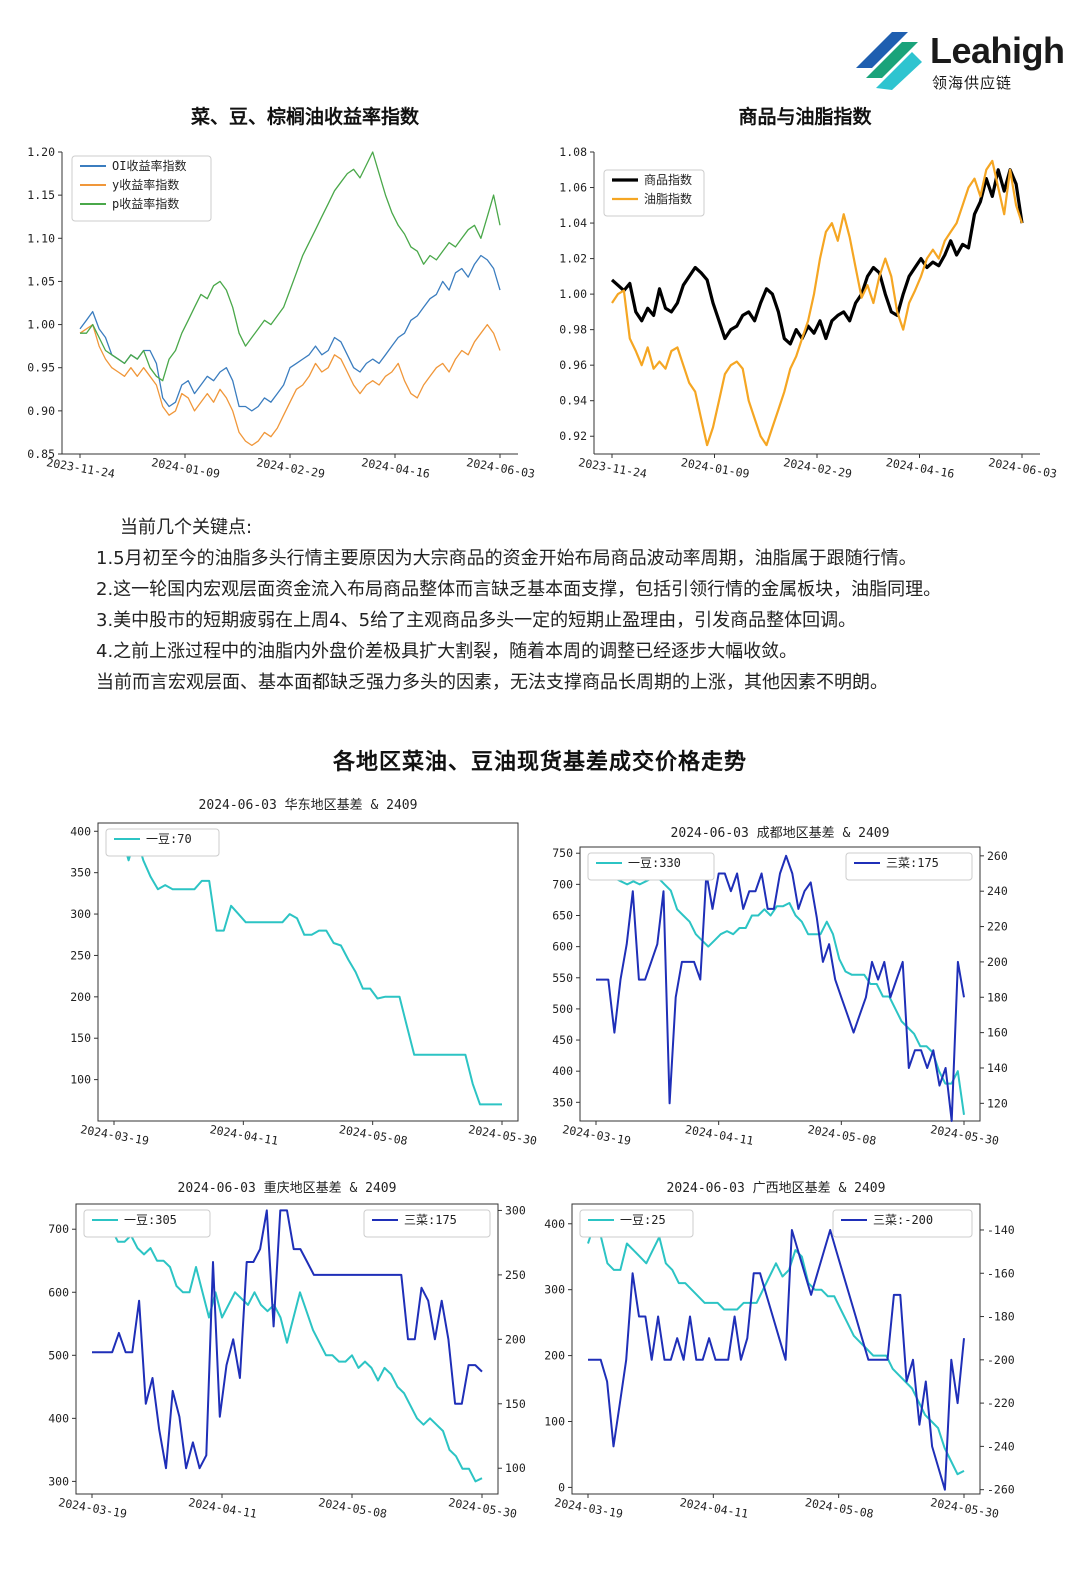 This screenshot has width=1080, height=1569. What do you see at coordinates (41, 411) in the screenshot?
I see `y-tick-label: 0.90` at bounding box center [41, 411].